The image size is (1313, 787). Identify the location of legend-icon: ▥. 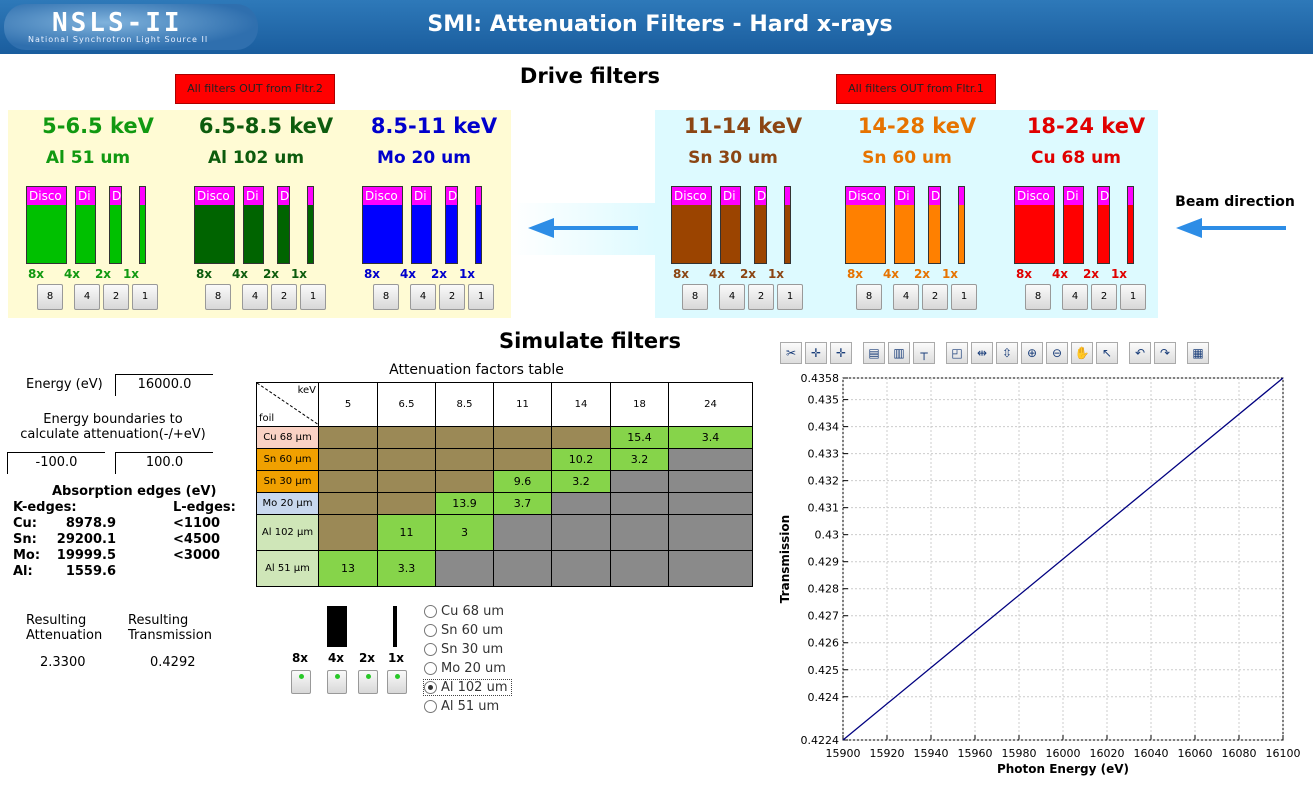
(899, 353).